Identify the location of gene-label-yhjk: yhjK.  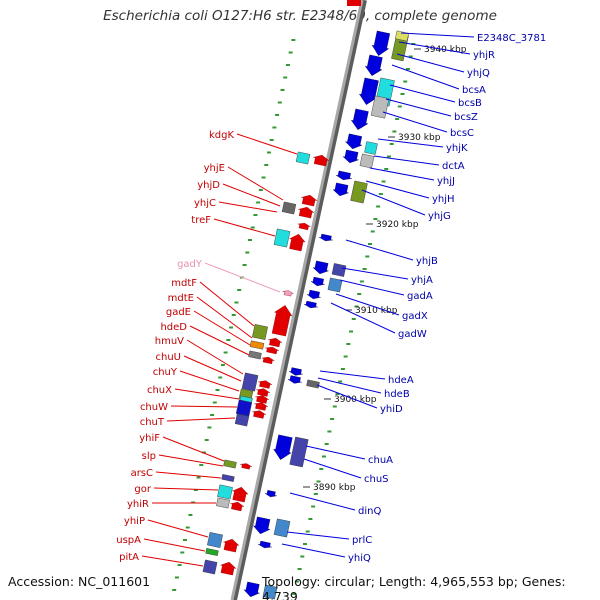
(457, 148).